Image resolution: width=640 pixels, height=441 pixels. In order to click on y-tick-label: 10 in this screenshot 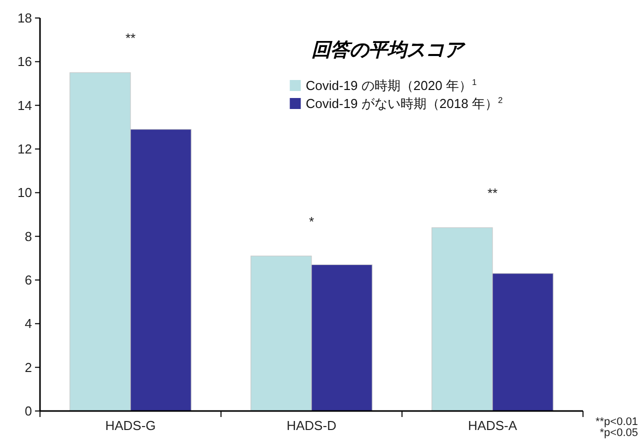, I will do `click(25, 192)`.